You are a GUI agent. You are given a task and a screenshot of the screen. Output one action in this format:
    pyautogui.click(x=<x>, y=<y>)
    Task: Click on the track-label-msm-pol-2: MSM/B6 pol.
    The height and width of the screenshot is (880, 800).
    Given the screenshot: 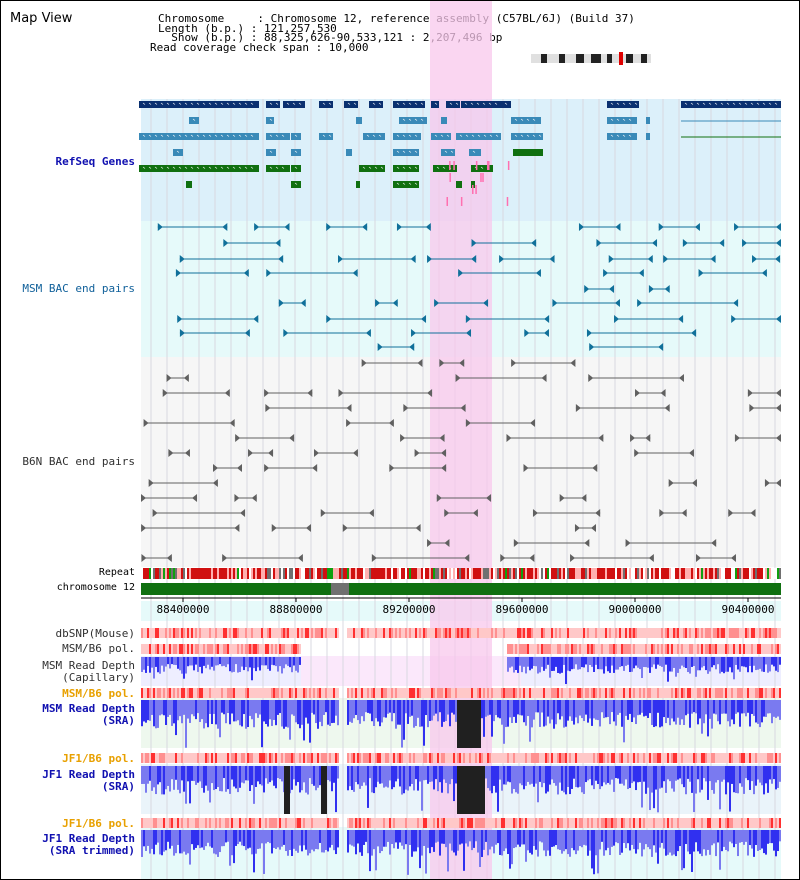 What is the action you would take?
    pyautogui.click(x=98, y=693)
    